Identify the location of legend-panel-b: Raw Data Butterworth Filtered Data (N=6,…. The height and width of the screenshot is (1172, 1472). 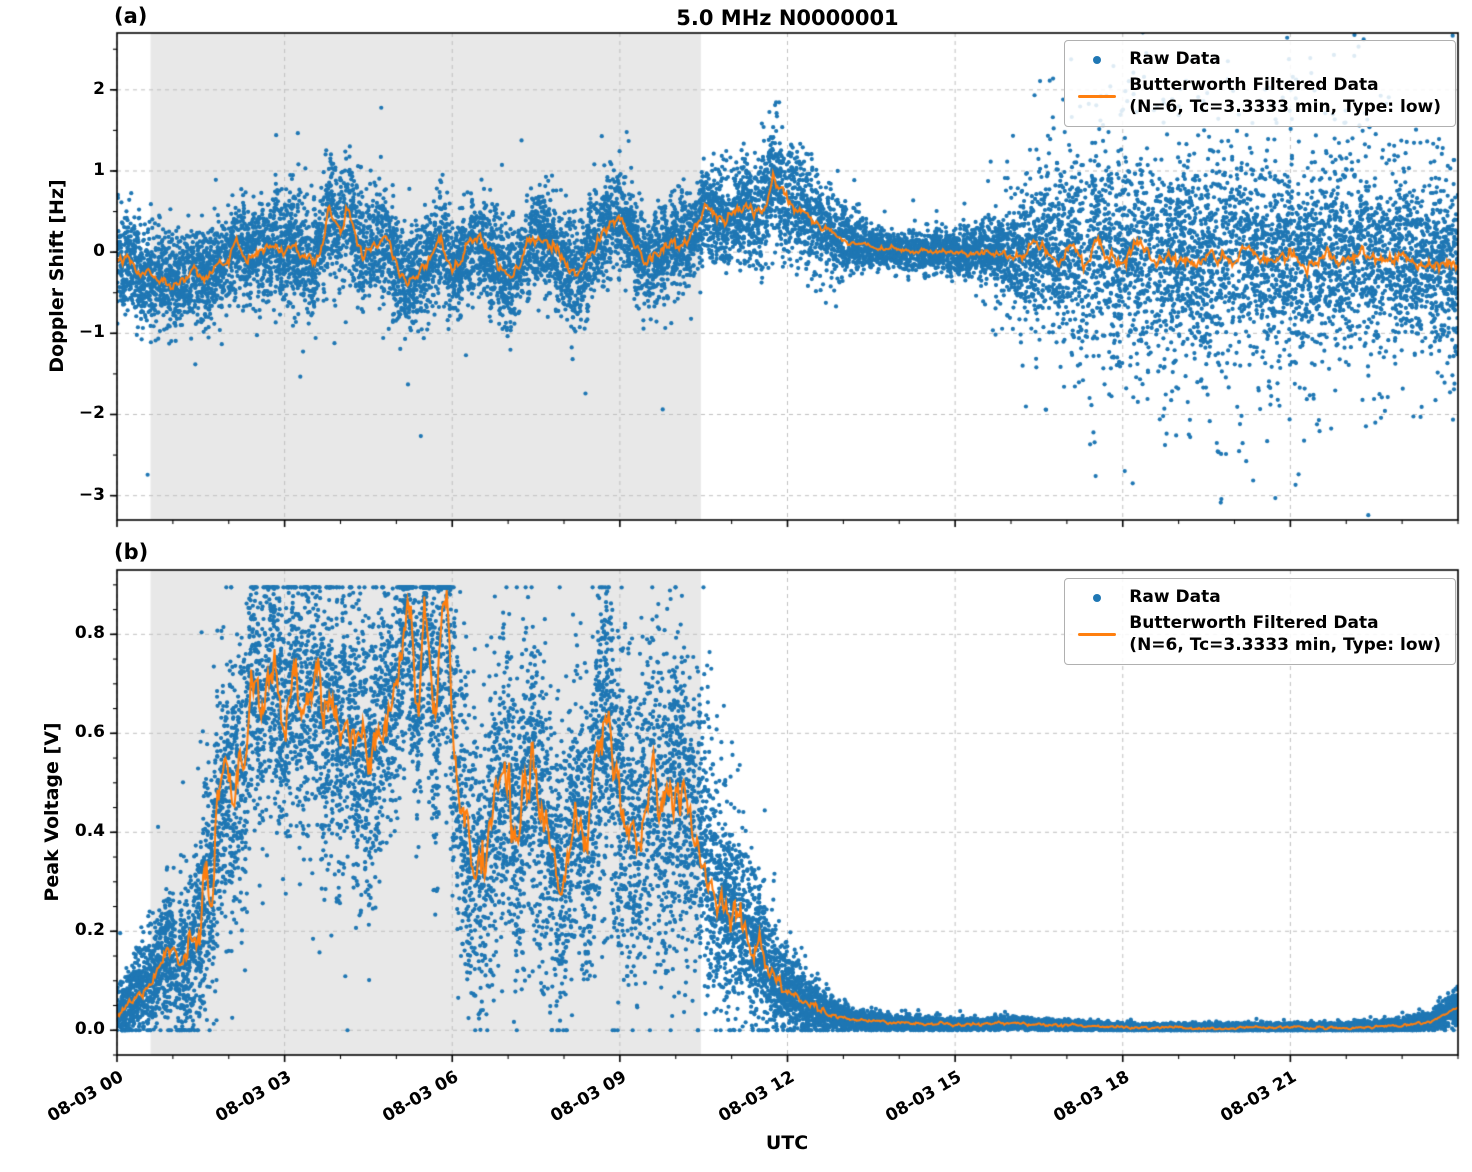
(1260, 621).